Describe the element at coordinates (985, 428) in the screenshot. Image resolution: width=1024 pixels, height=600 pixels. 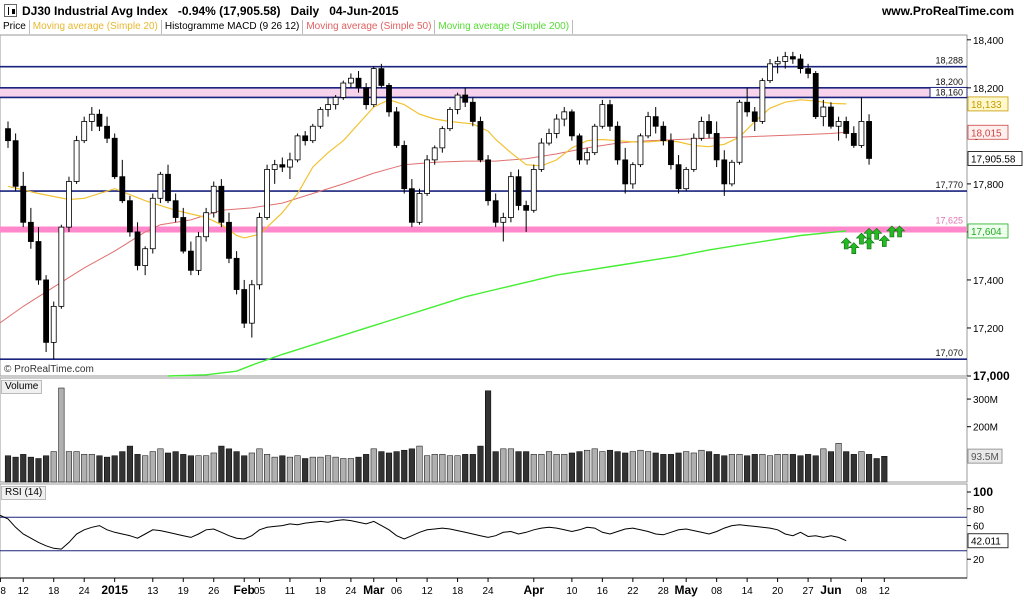
I see `volume-tick-label: 200M` at that location.